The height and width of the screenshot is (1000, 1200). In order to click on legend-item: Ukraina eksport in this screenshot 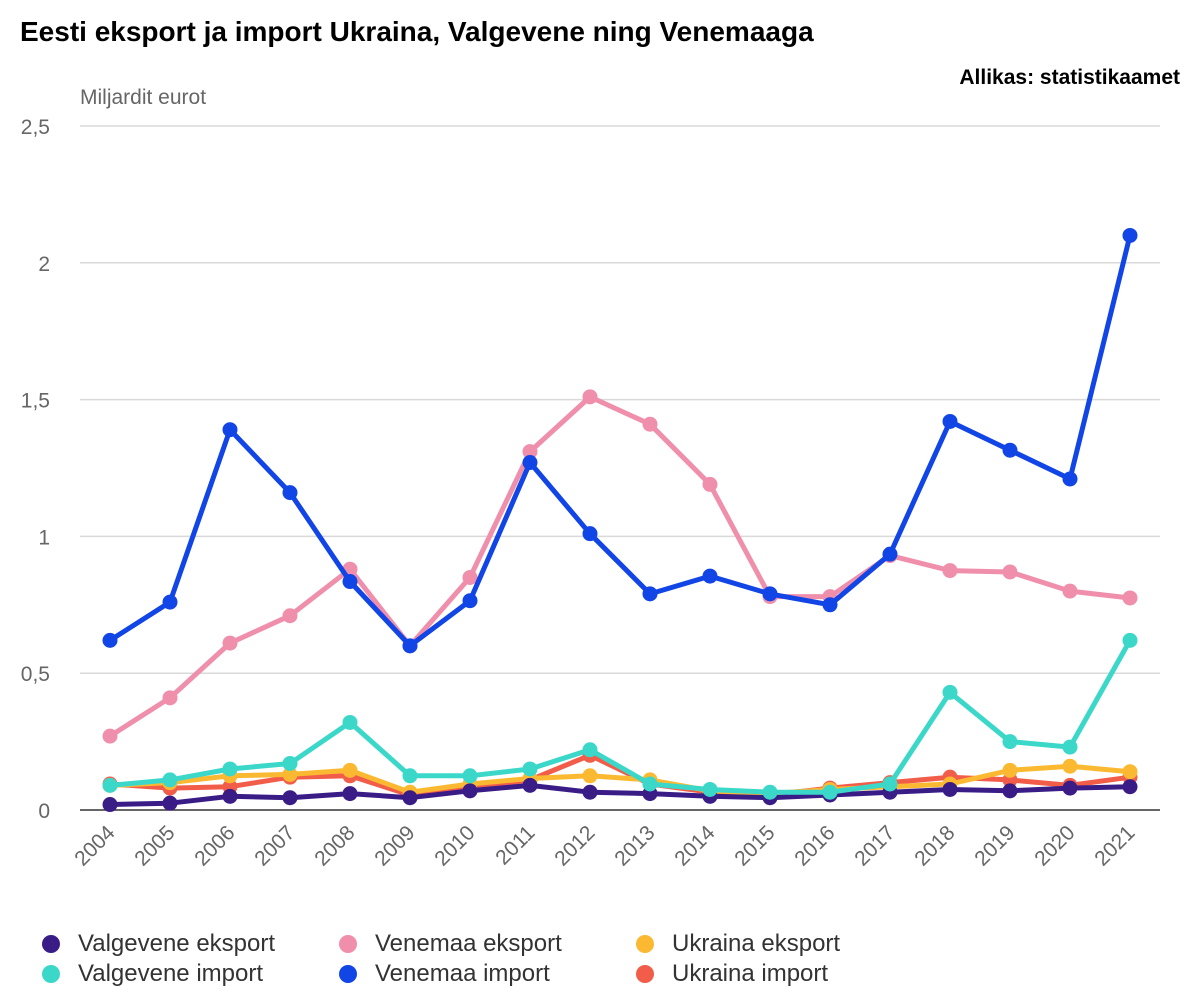, I will do `click(738, 944)`.